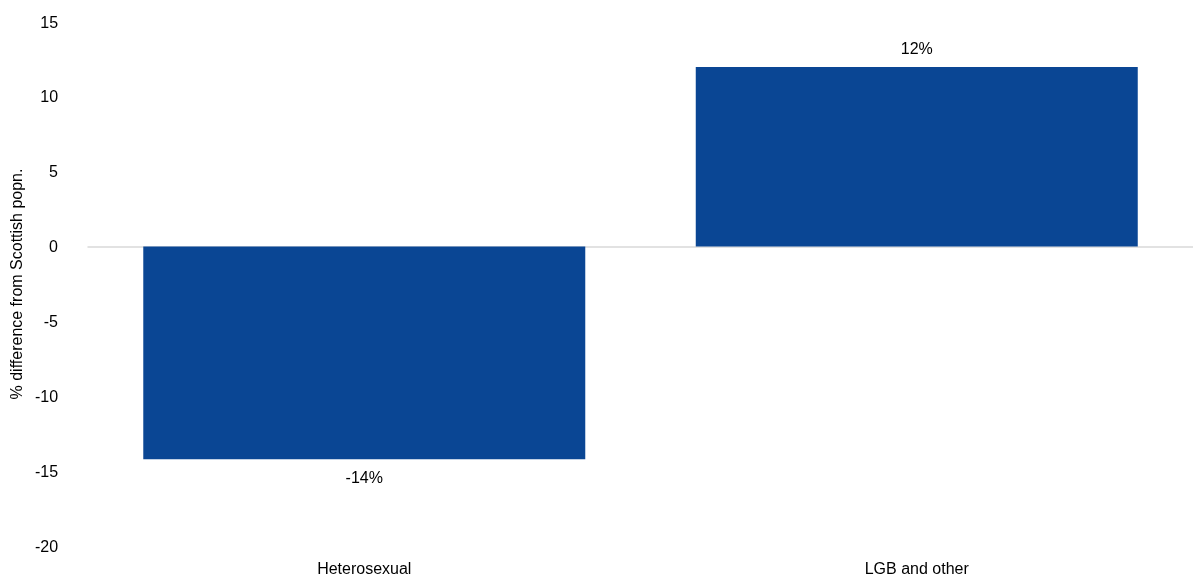 The height and width of the screenshot is (581, 1193). I want to click on data-label: 12%, so click(916, 49).